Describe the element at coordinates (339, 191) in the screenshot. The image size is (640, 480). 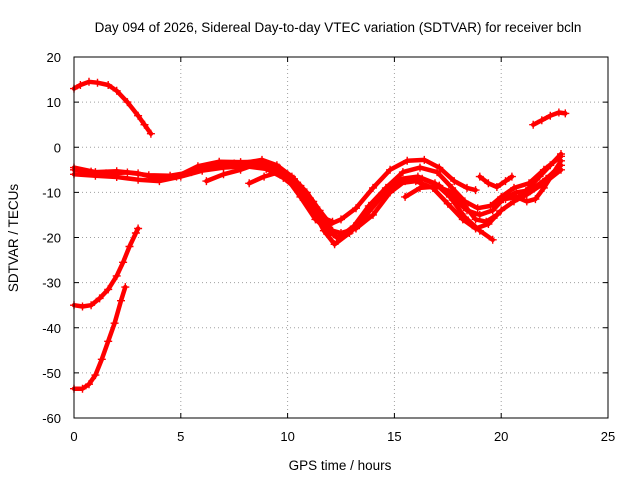
I see `markers-band-d` at that location.